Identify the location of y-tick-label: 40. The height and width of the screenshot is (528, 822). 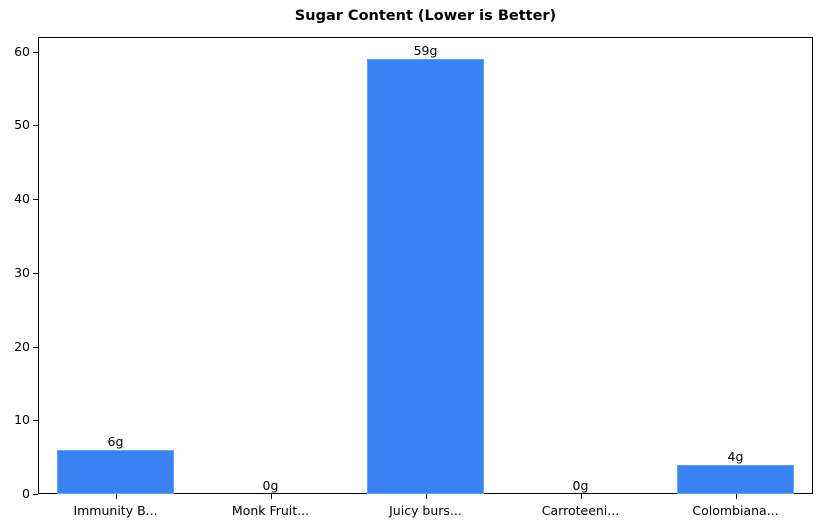
(22, 199).